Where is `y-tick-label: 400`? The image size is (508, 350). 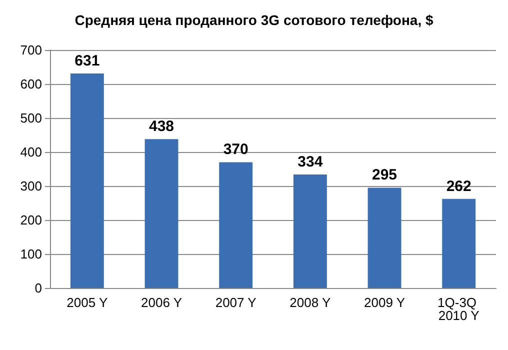
y-tick-label: 400 is located at coordinates (31, 152).